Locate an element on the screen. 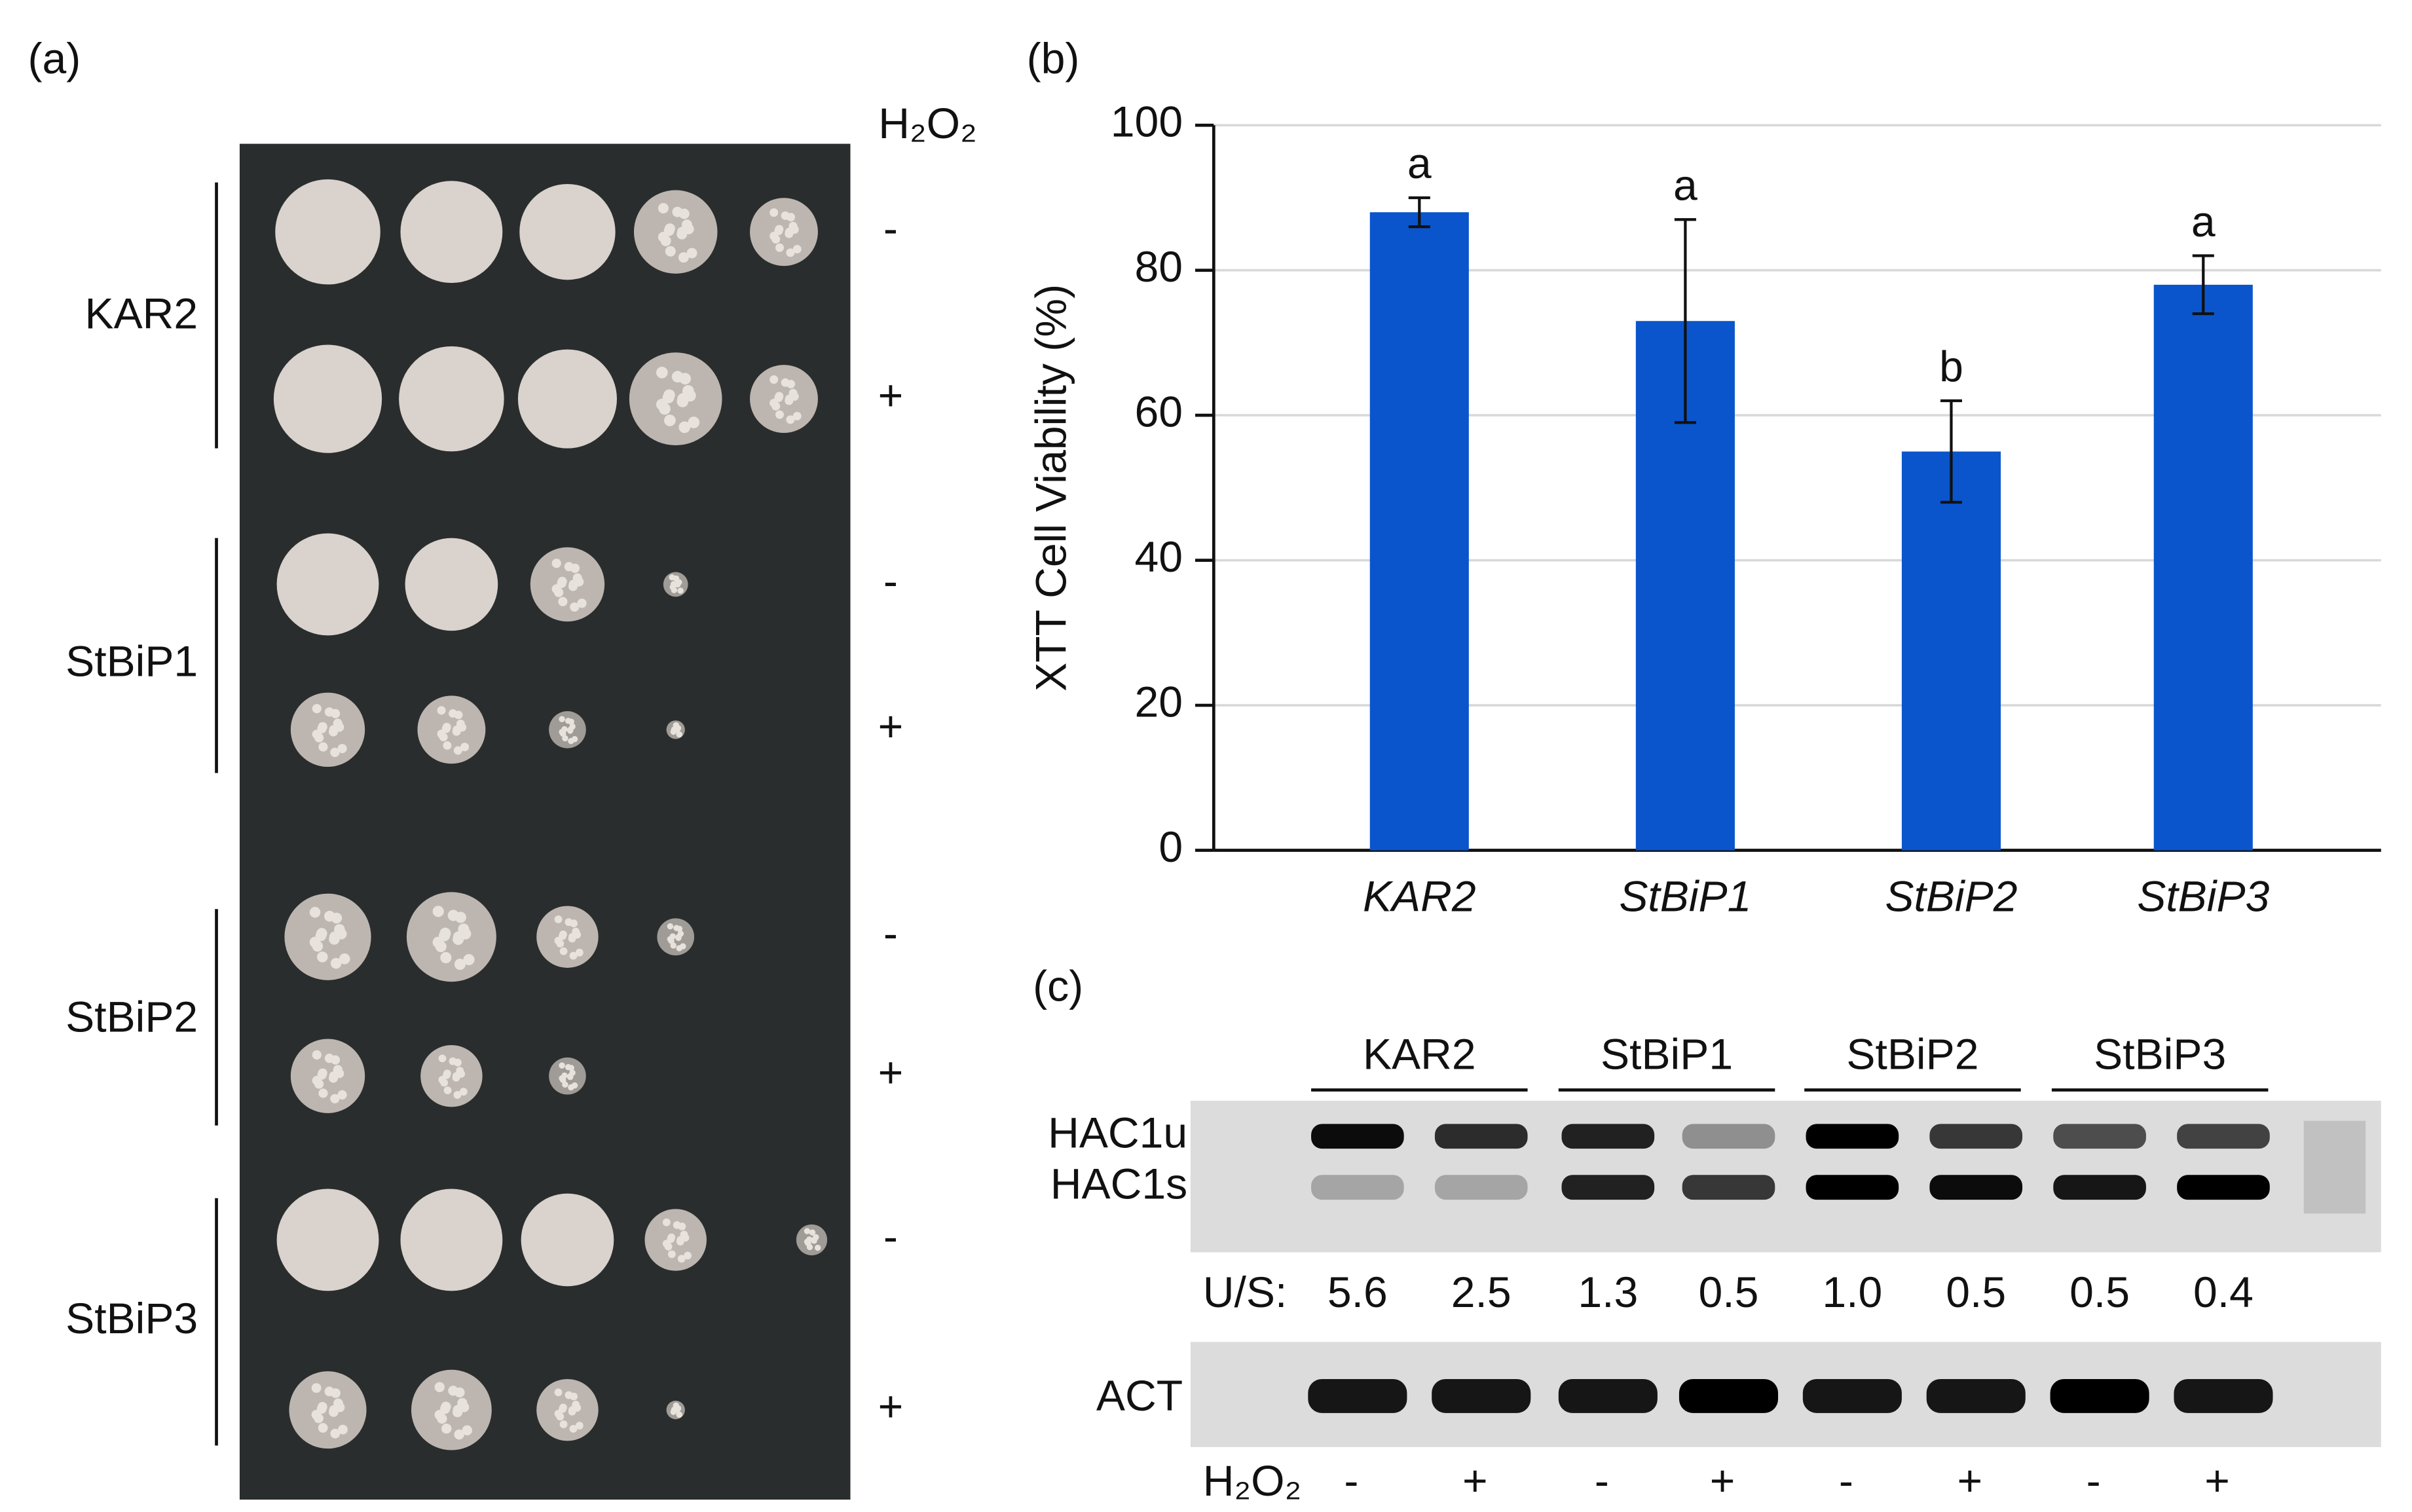 The height and width of the screenshot is (1512, 2412). row-sign: + is located at coordinates (891, 396).